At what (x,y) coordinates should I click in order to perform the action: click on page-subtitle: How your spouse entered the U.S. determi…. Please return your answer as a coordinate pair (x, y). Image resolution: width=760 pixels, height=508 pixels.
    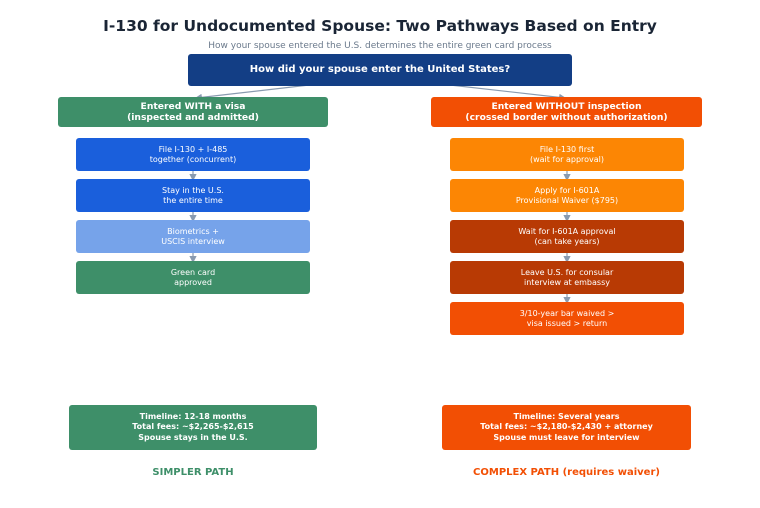
    Looking at the image, I should click on (380, 46).